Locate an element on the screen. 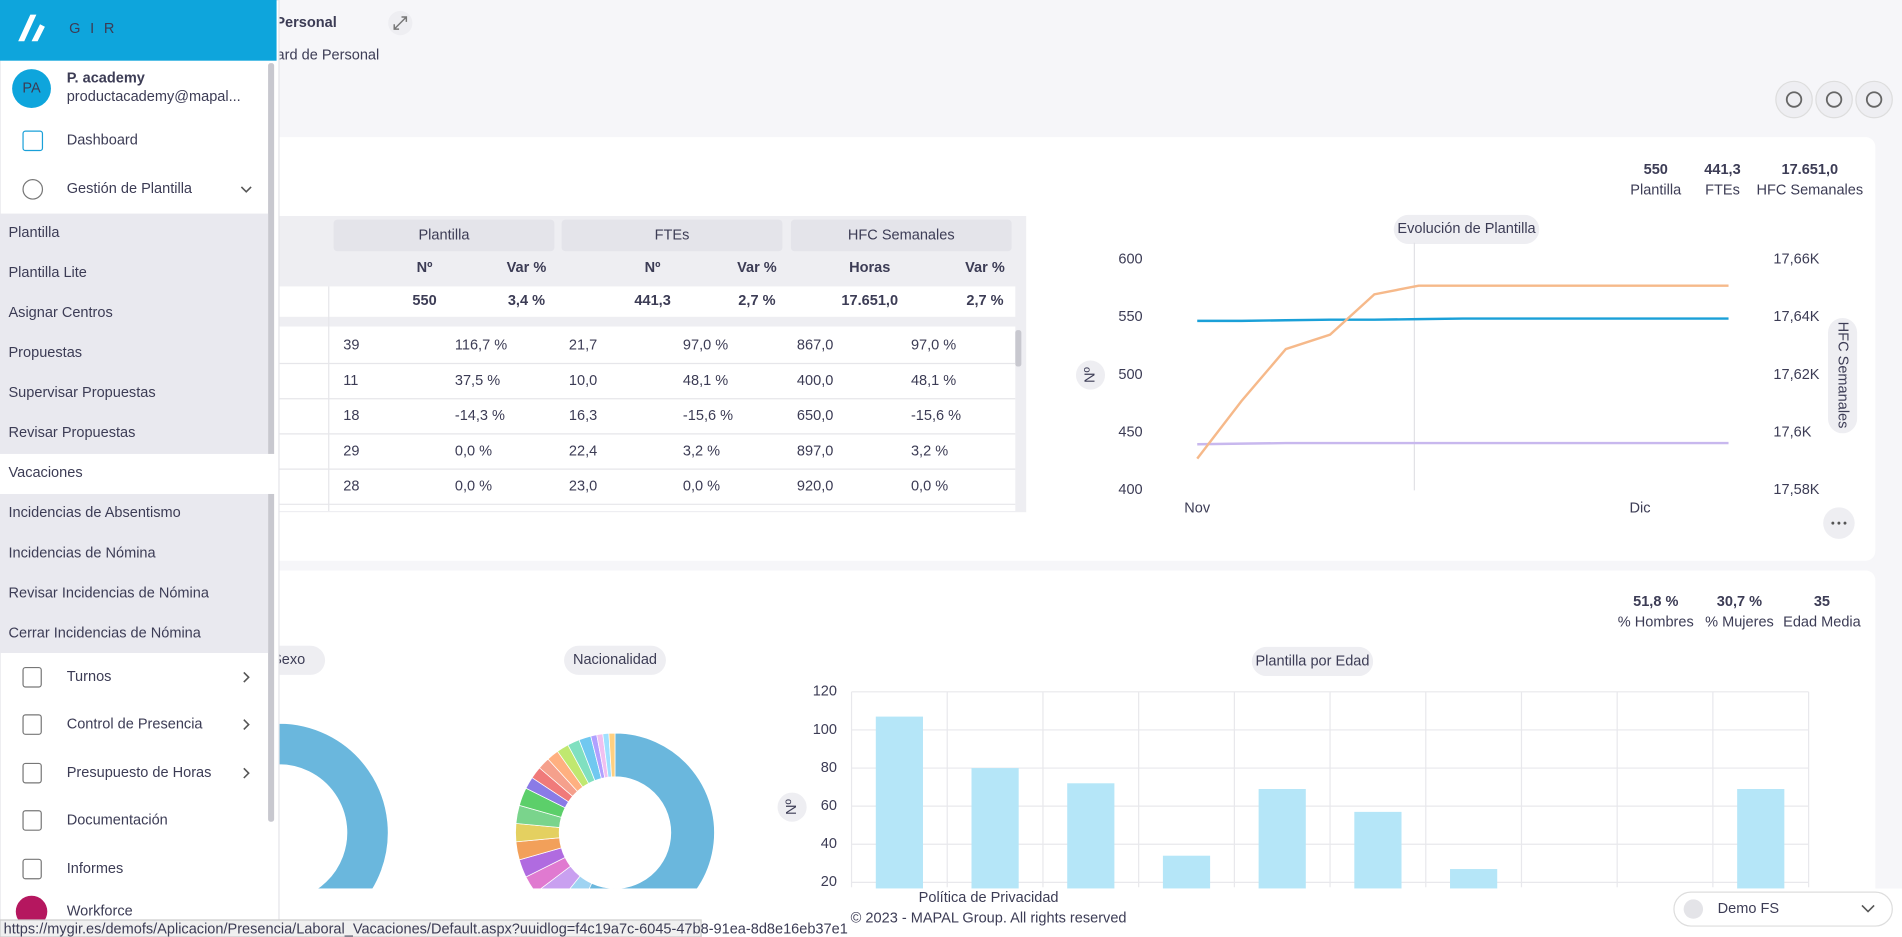 This screenshot has width=1902, height=937. menu-item: Workforce is located at coordinates (100, 911).